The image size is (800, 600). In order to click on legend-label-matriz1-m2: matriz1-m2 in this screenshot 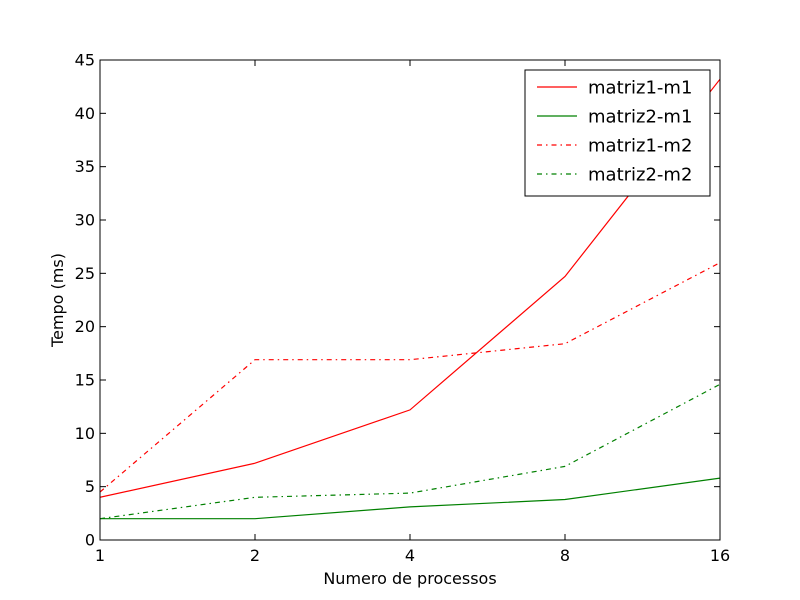, I will do `click(640, 146)`.